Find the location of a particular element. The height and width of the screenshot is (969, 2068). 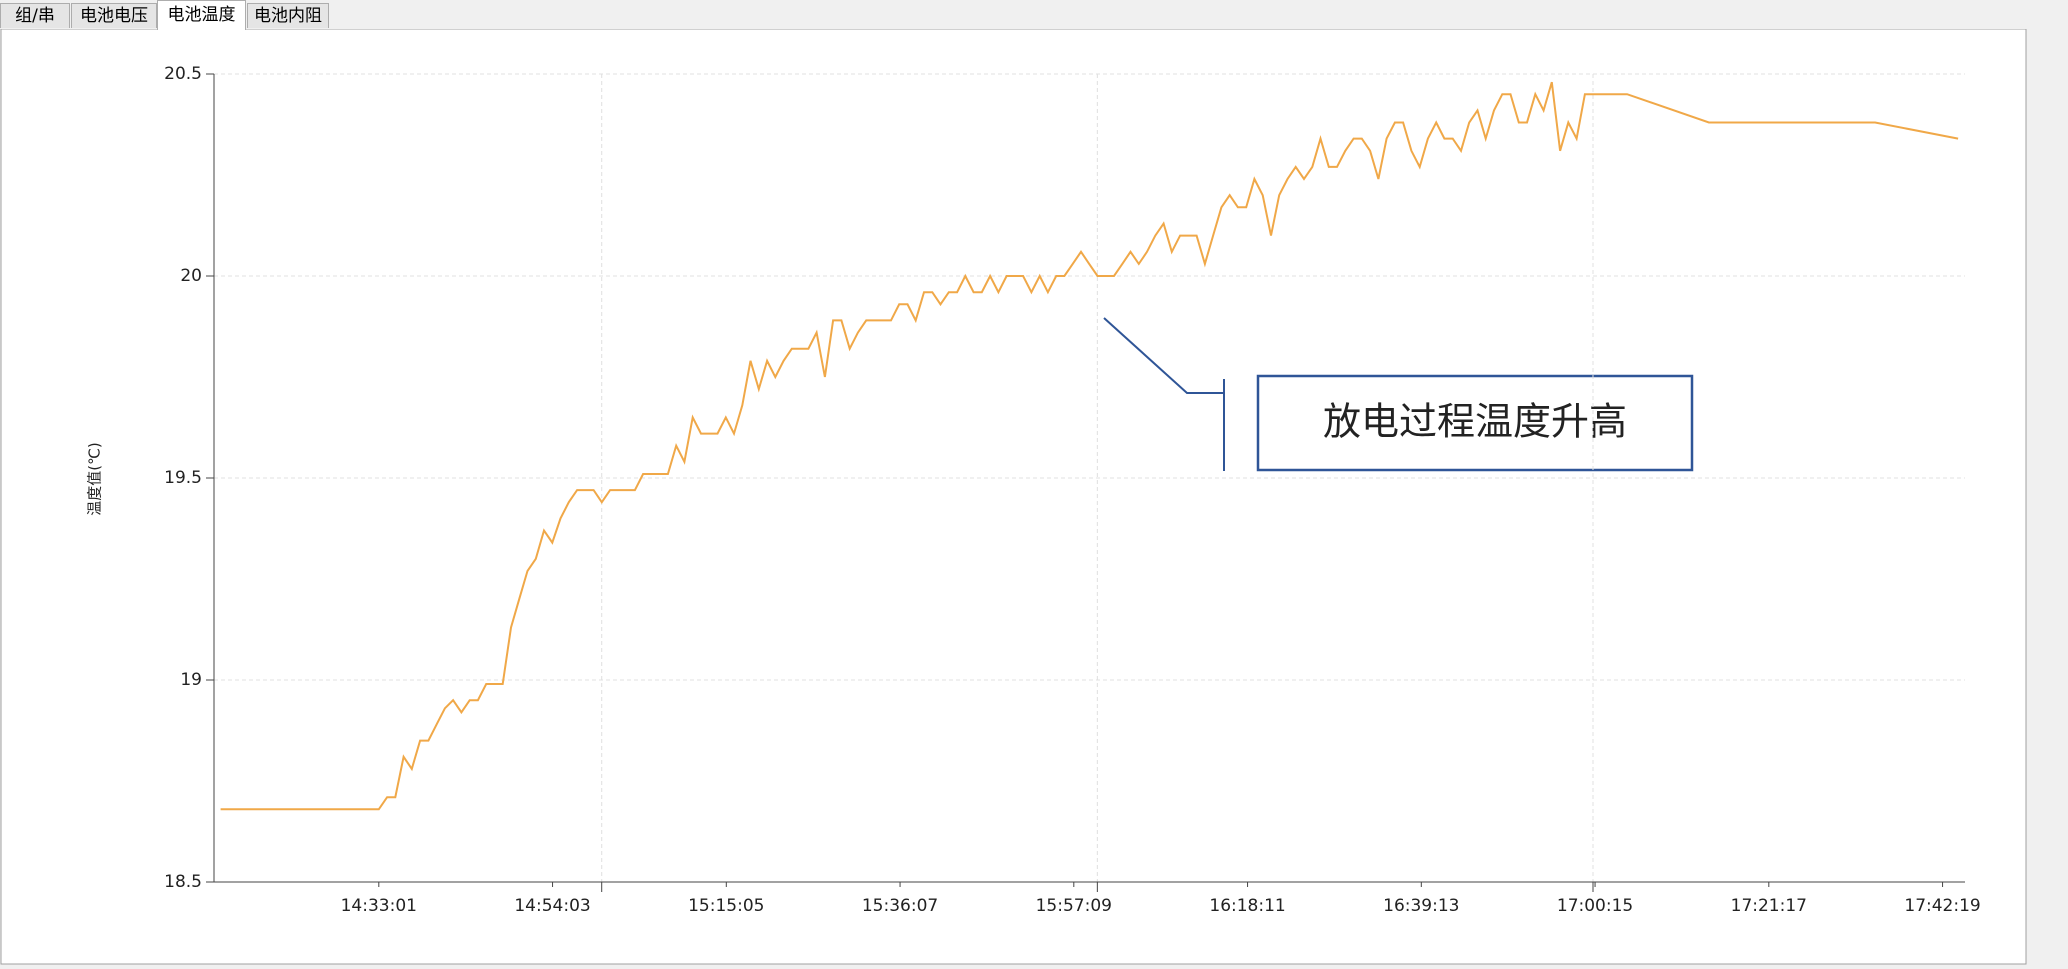

y-tick-label: 20 is located at coordinates (191, 276).